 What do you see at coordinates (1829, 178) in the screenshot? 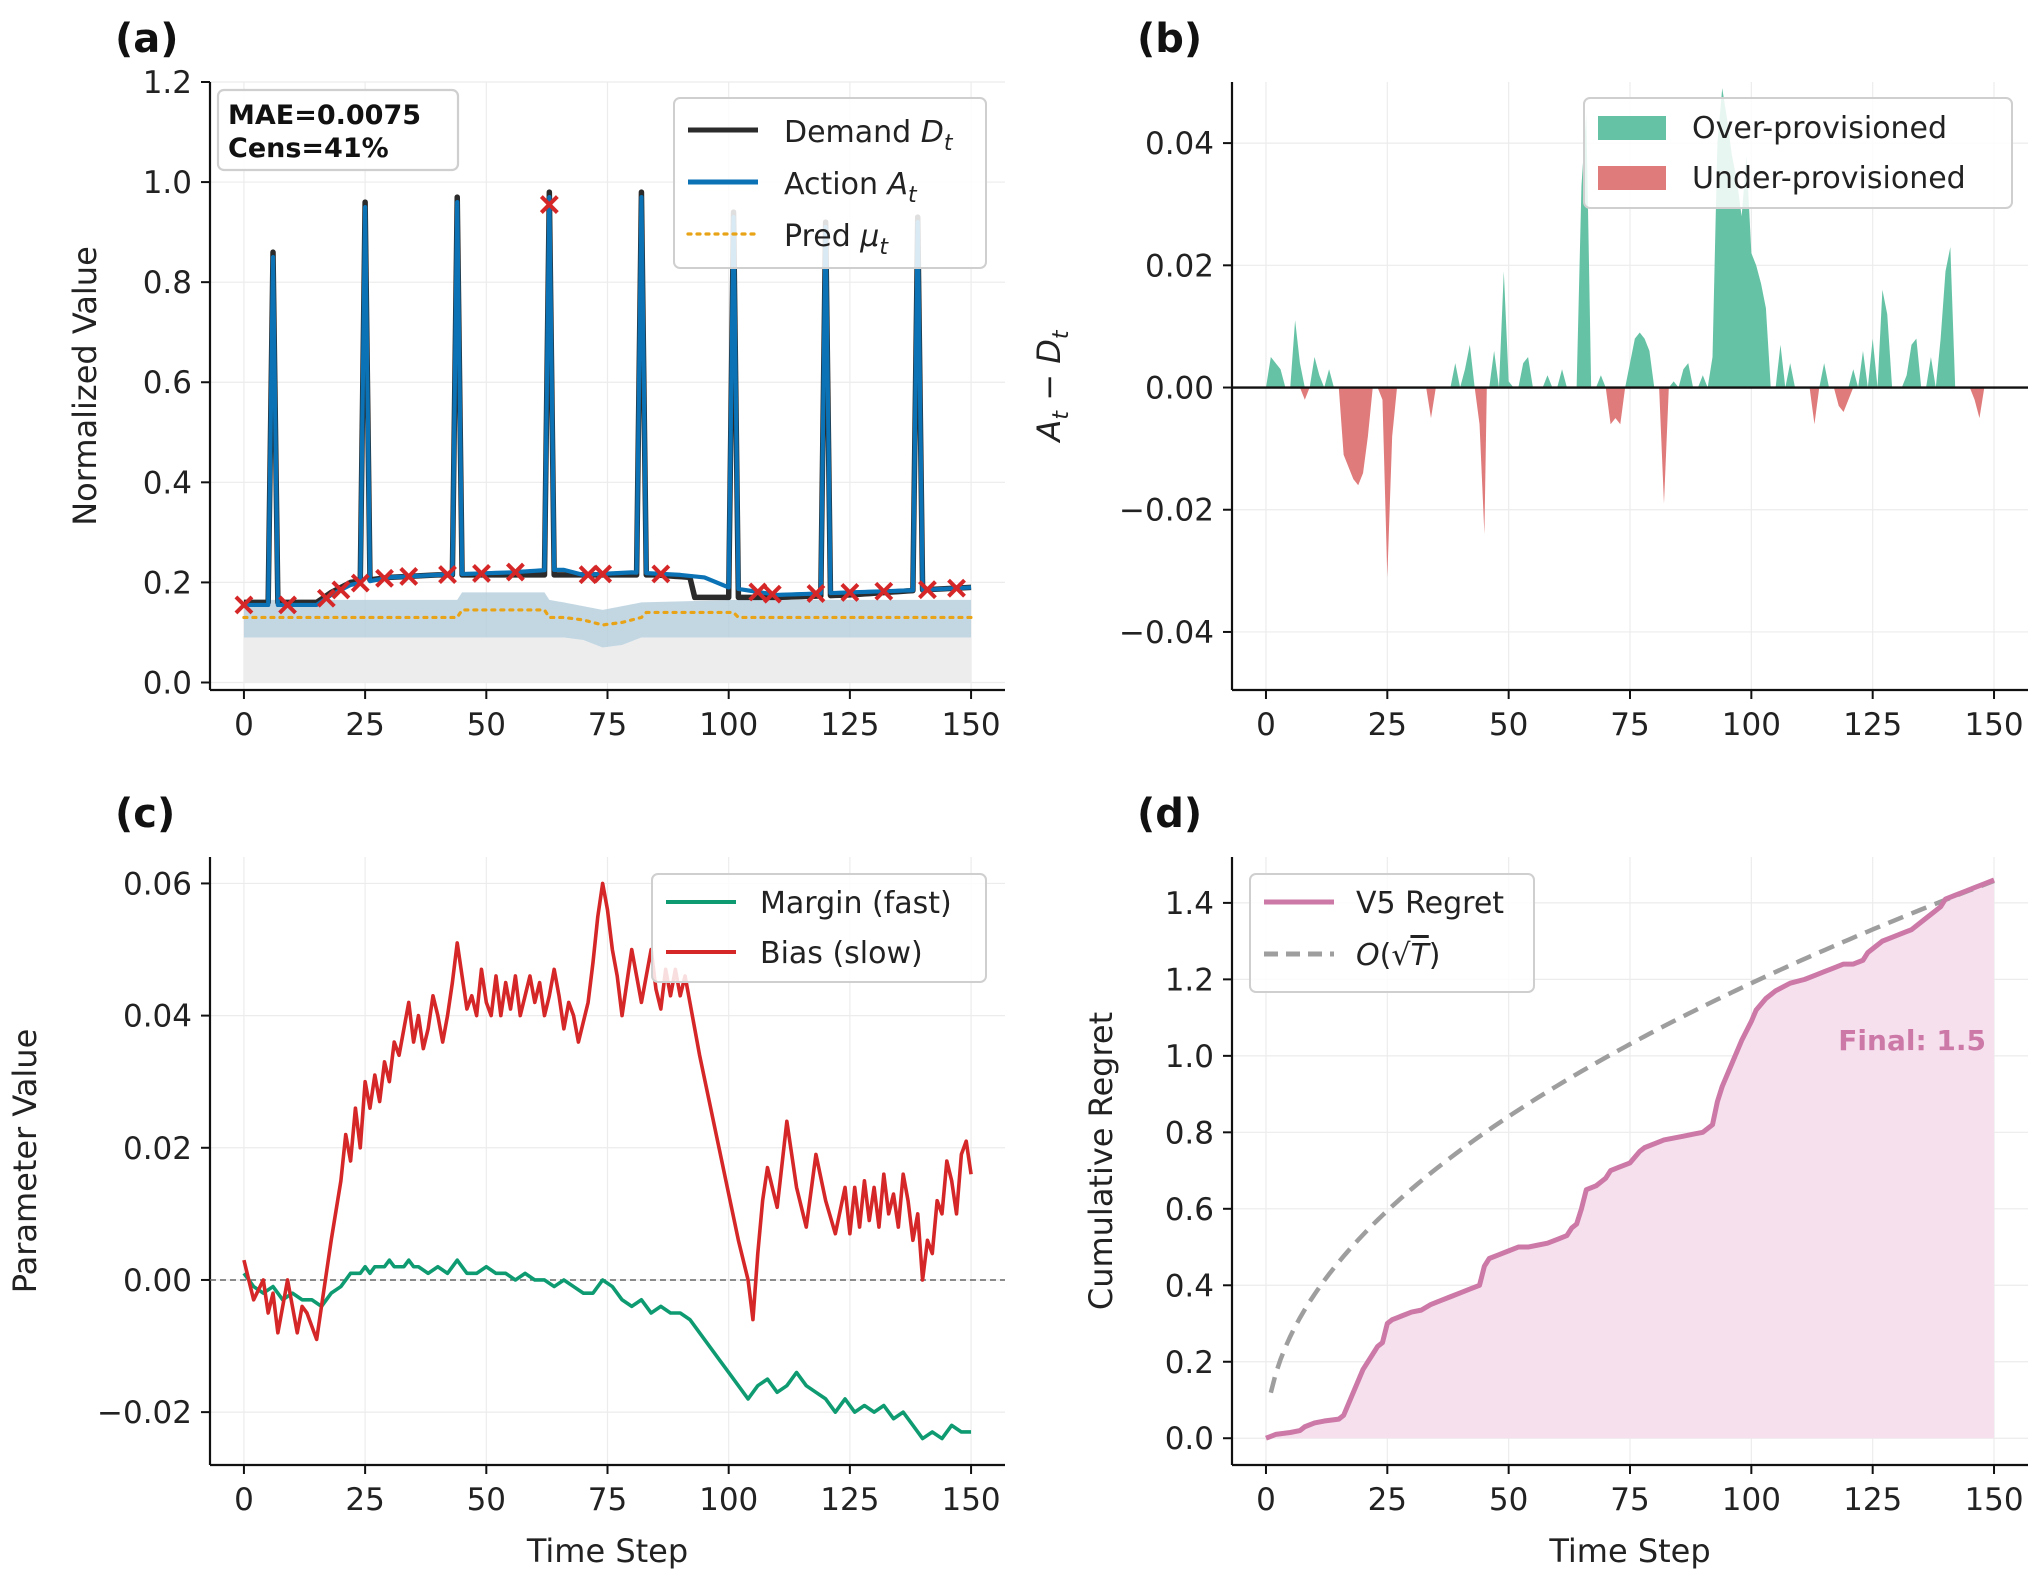
I see `legend-label: Under-provisioned` at bounding box center [1829, 178].